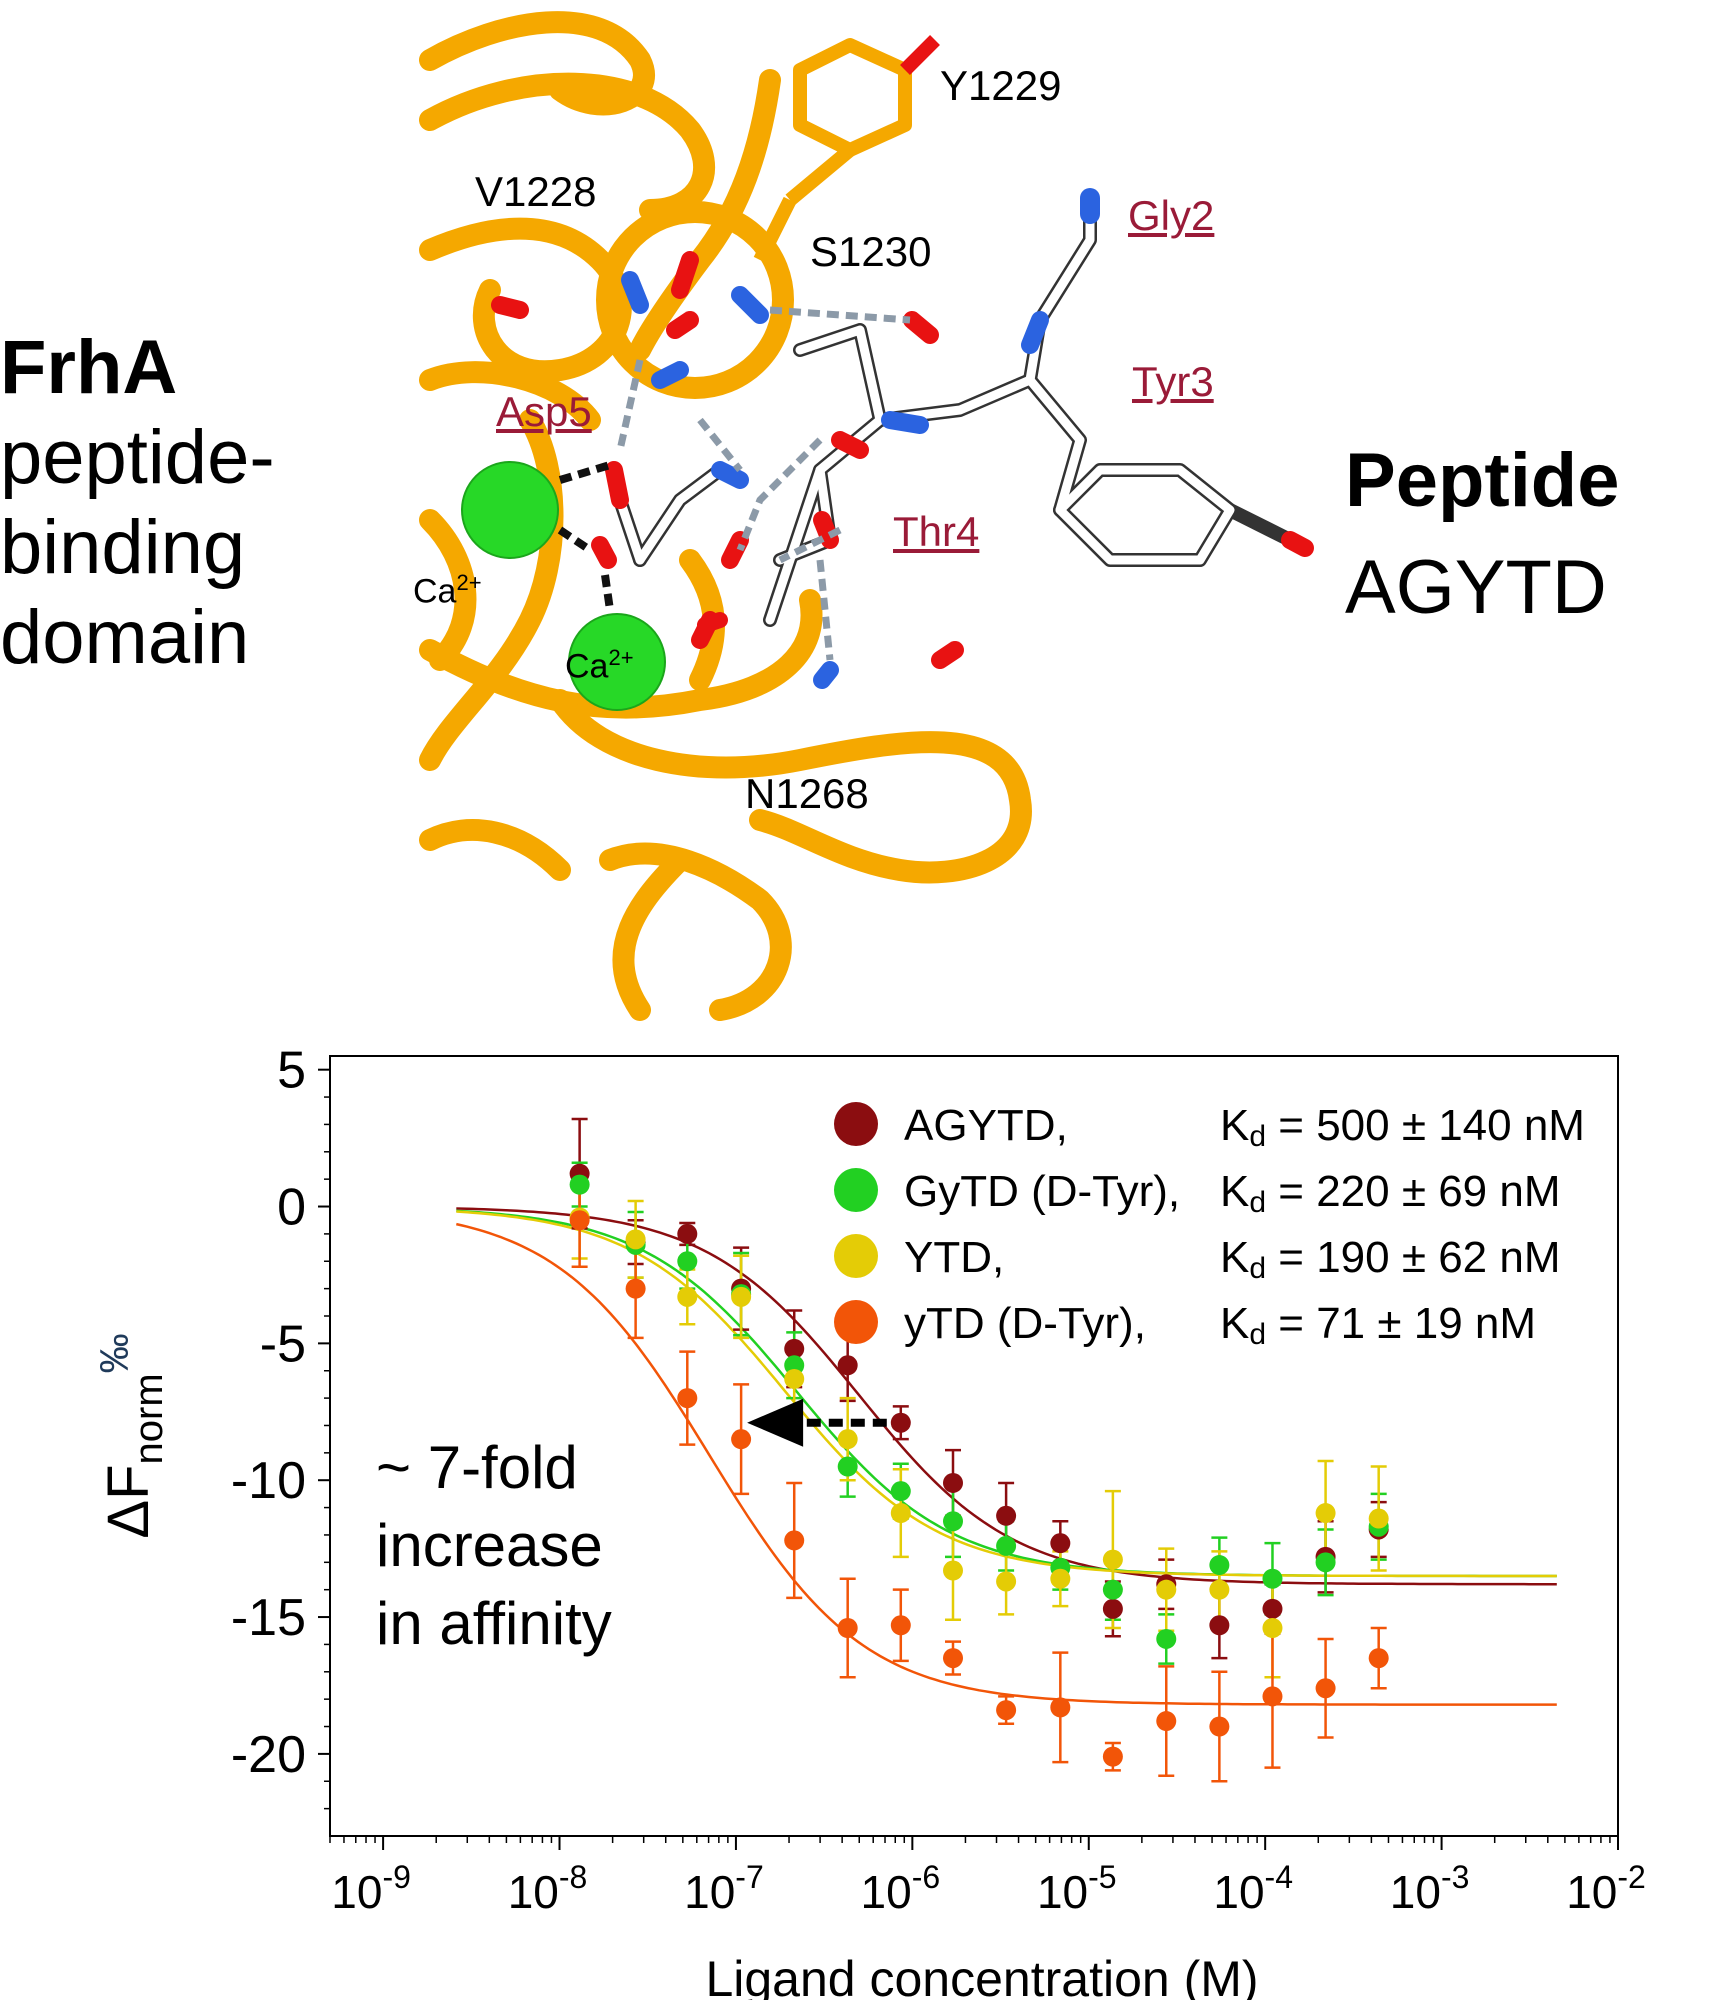 This screenshot has width=1720, height=2000. I want to click on legend-series-name: GyTD (D-Tyr),, so click(1042, 1191).